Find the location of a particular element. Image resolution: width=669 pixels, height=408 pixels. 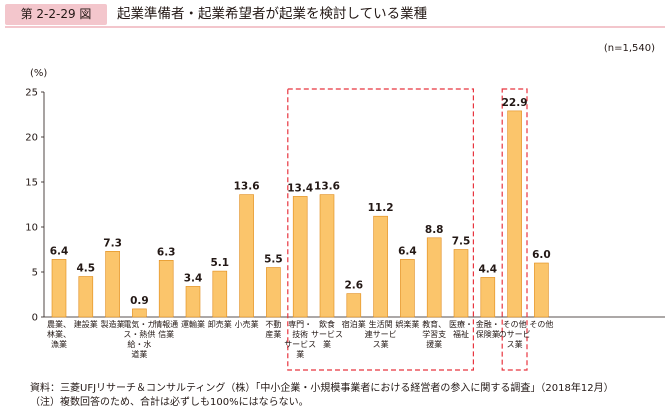

value-label-7: 13.6 is located at coordinates (247, 187).